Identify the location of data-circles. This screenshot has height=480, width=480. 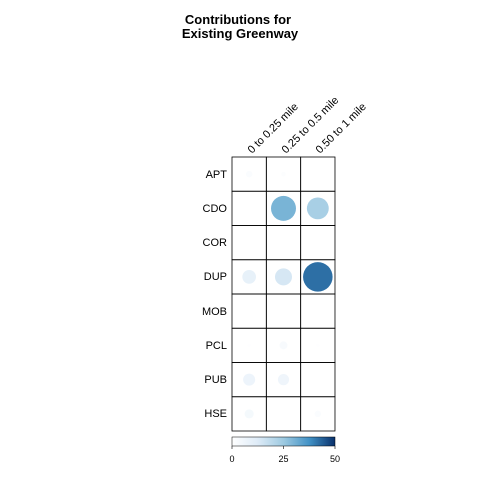
(287, 294).